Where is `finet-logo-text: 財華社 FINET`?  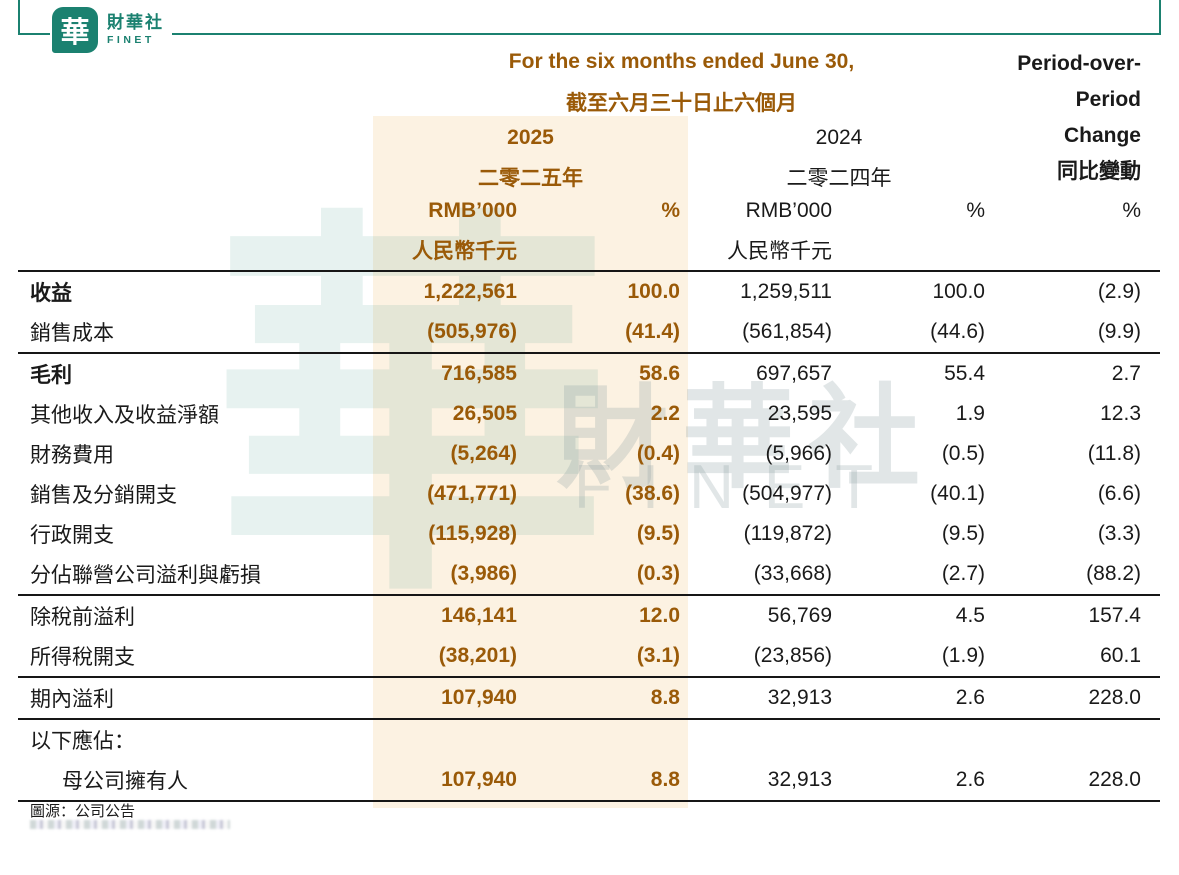
finet-logo-text: 財華社 FINET is located at coordinates (135, 29).